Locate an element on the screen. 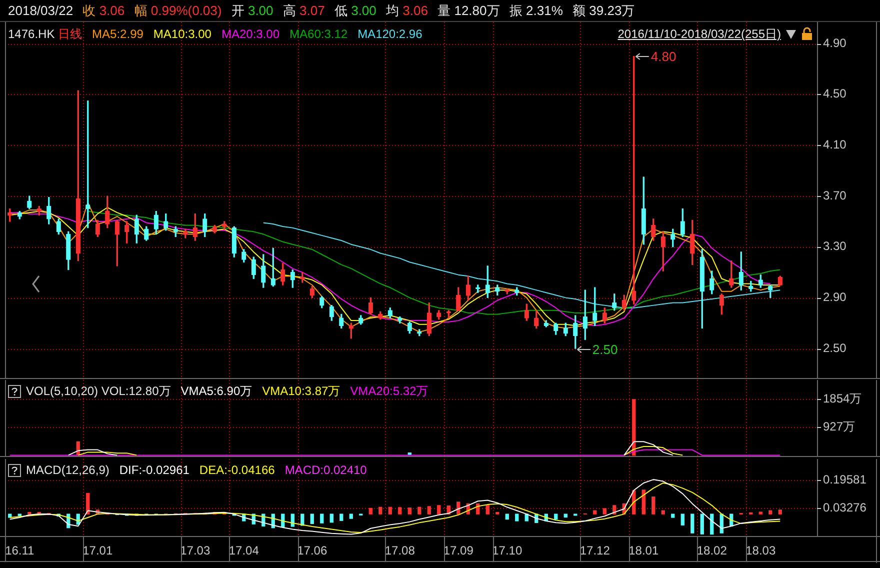 The width and height of the screenshot is (880, 568). text: MA60:3.12 is located at coordinates (319, 34).